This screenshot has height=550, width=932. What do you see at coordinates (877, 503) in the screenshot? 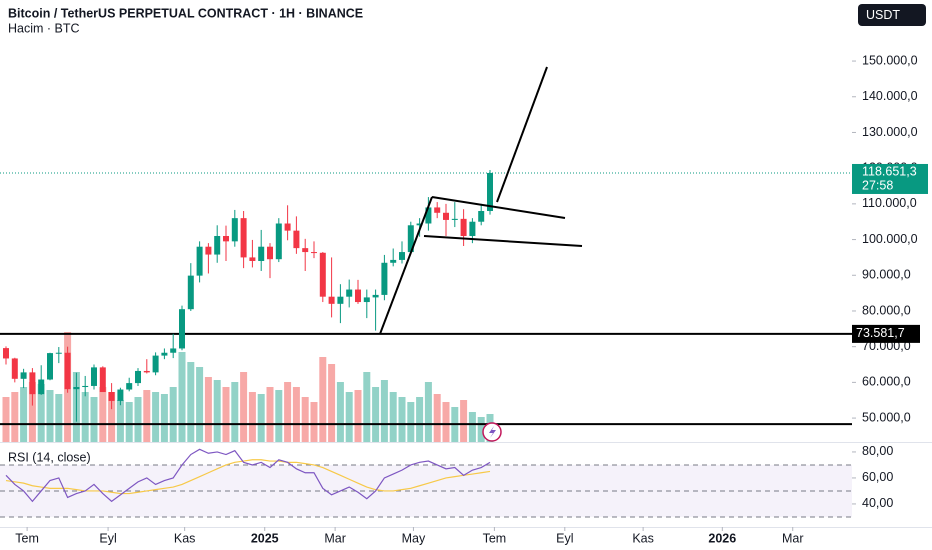
I see `rsi-tick-label: 40,00` at bounding box center [877, 503].